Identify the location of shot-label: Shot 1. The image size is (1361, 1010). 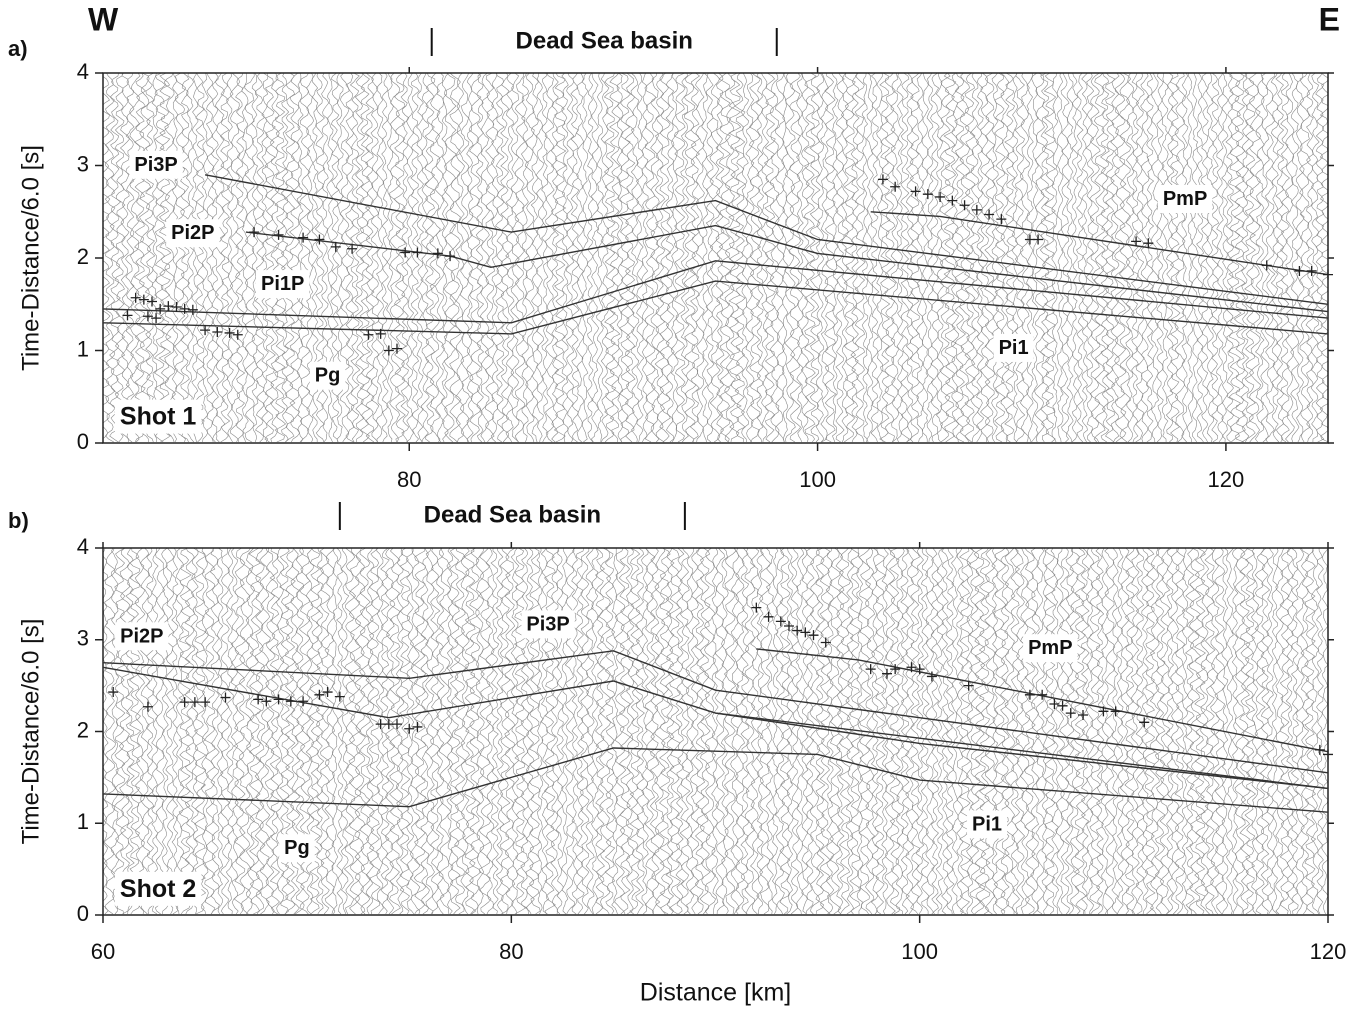
(158, 417).